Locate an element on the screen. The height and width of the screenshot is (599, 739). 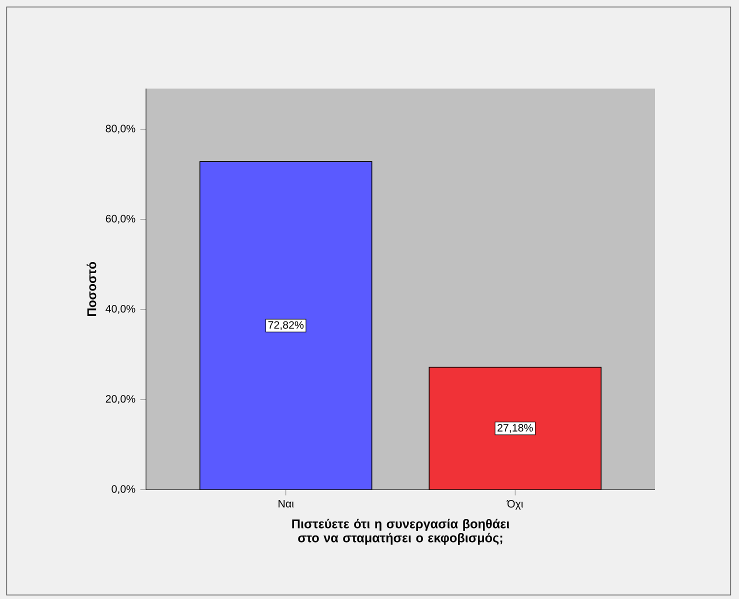
y-axis-title: Ποσοστό is located at coordinates (91, 289).